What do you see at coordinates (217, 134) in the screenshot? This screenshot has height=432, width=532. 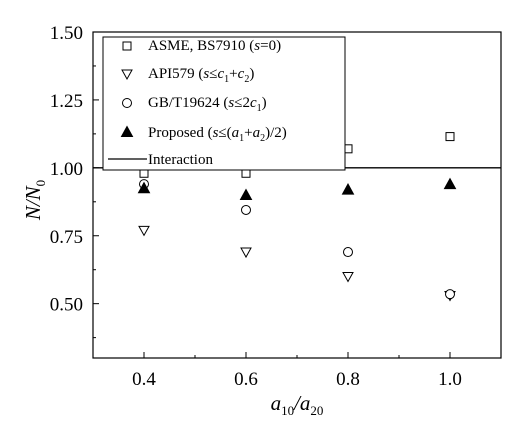 I see `legend-label-proposed: Proposed (s≤(a1+a2)/2)` at bounding box center [217, 134].